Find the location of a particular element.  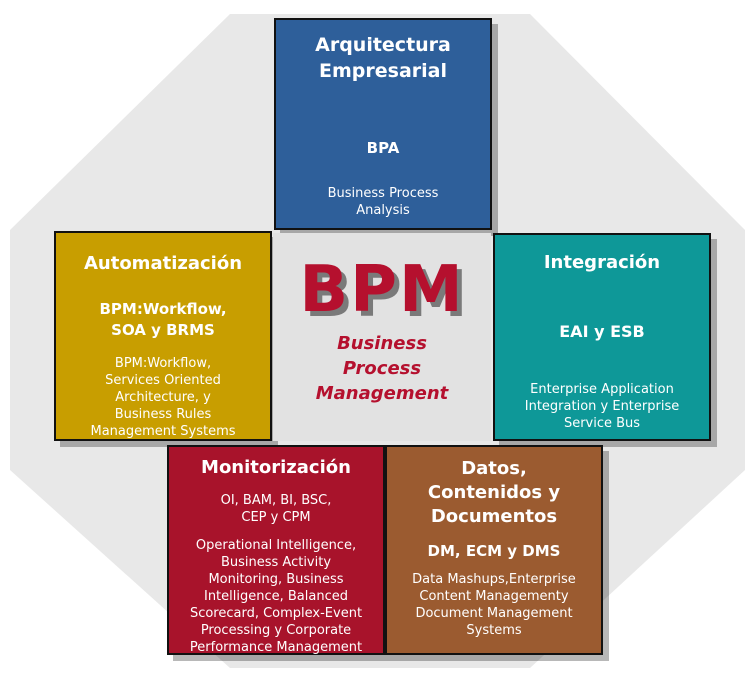

description-line: Intelligence, Balanced is located at coordinates (275, 596).